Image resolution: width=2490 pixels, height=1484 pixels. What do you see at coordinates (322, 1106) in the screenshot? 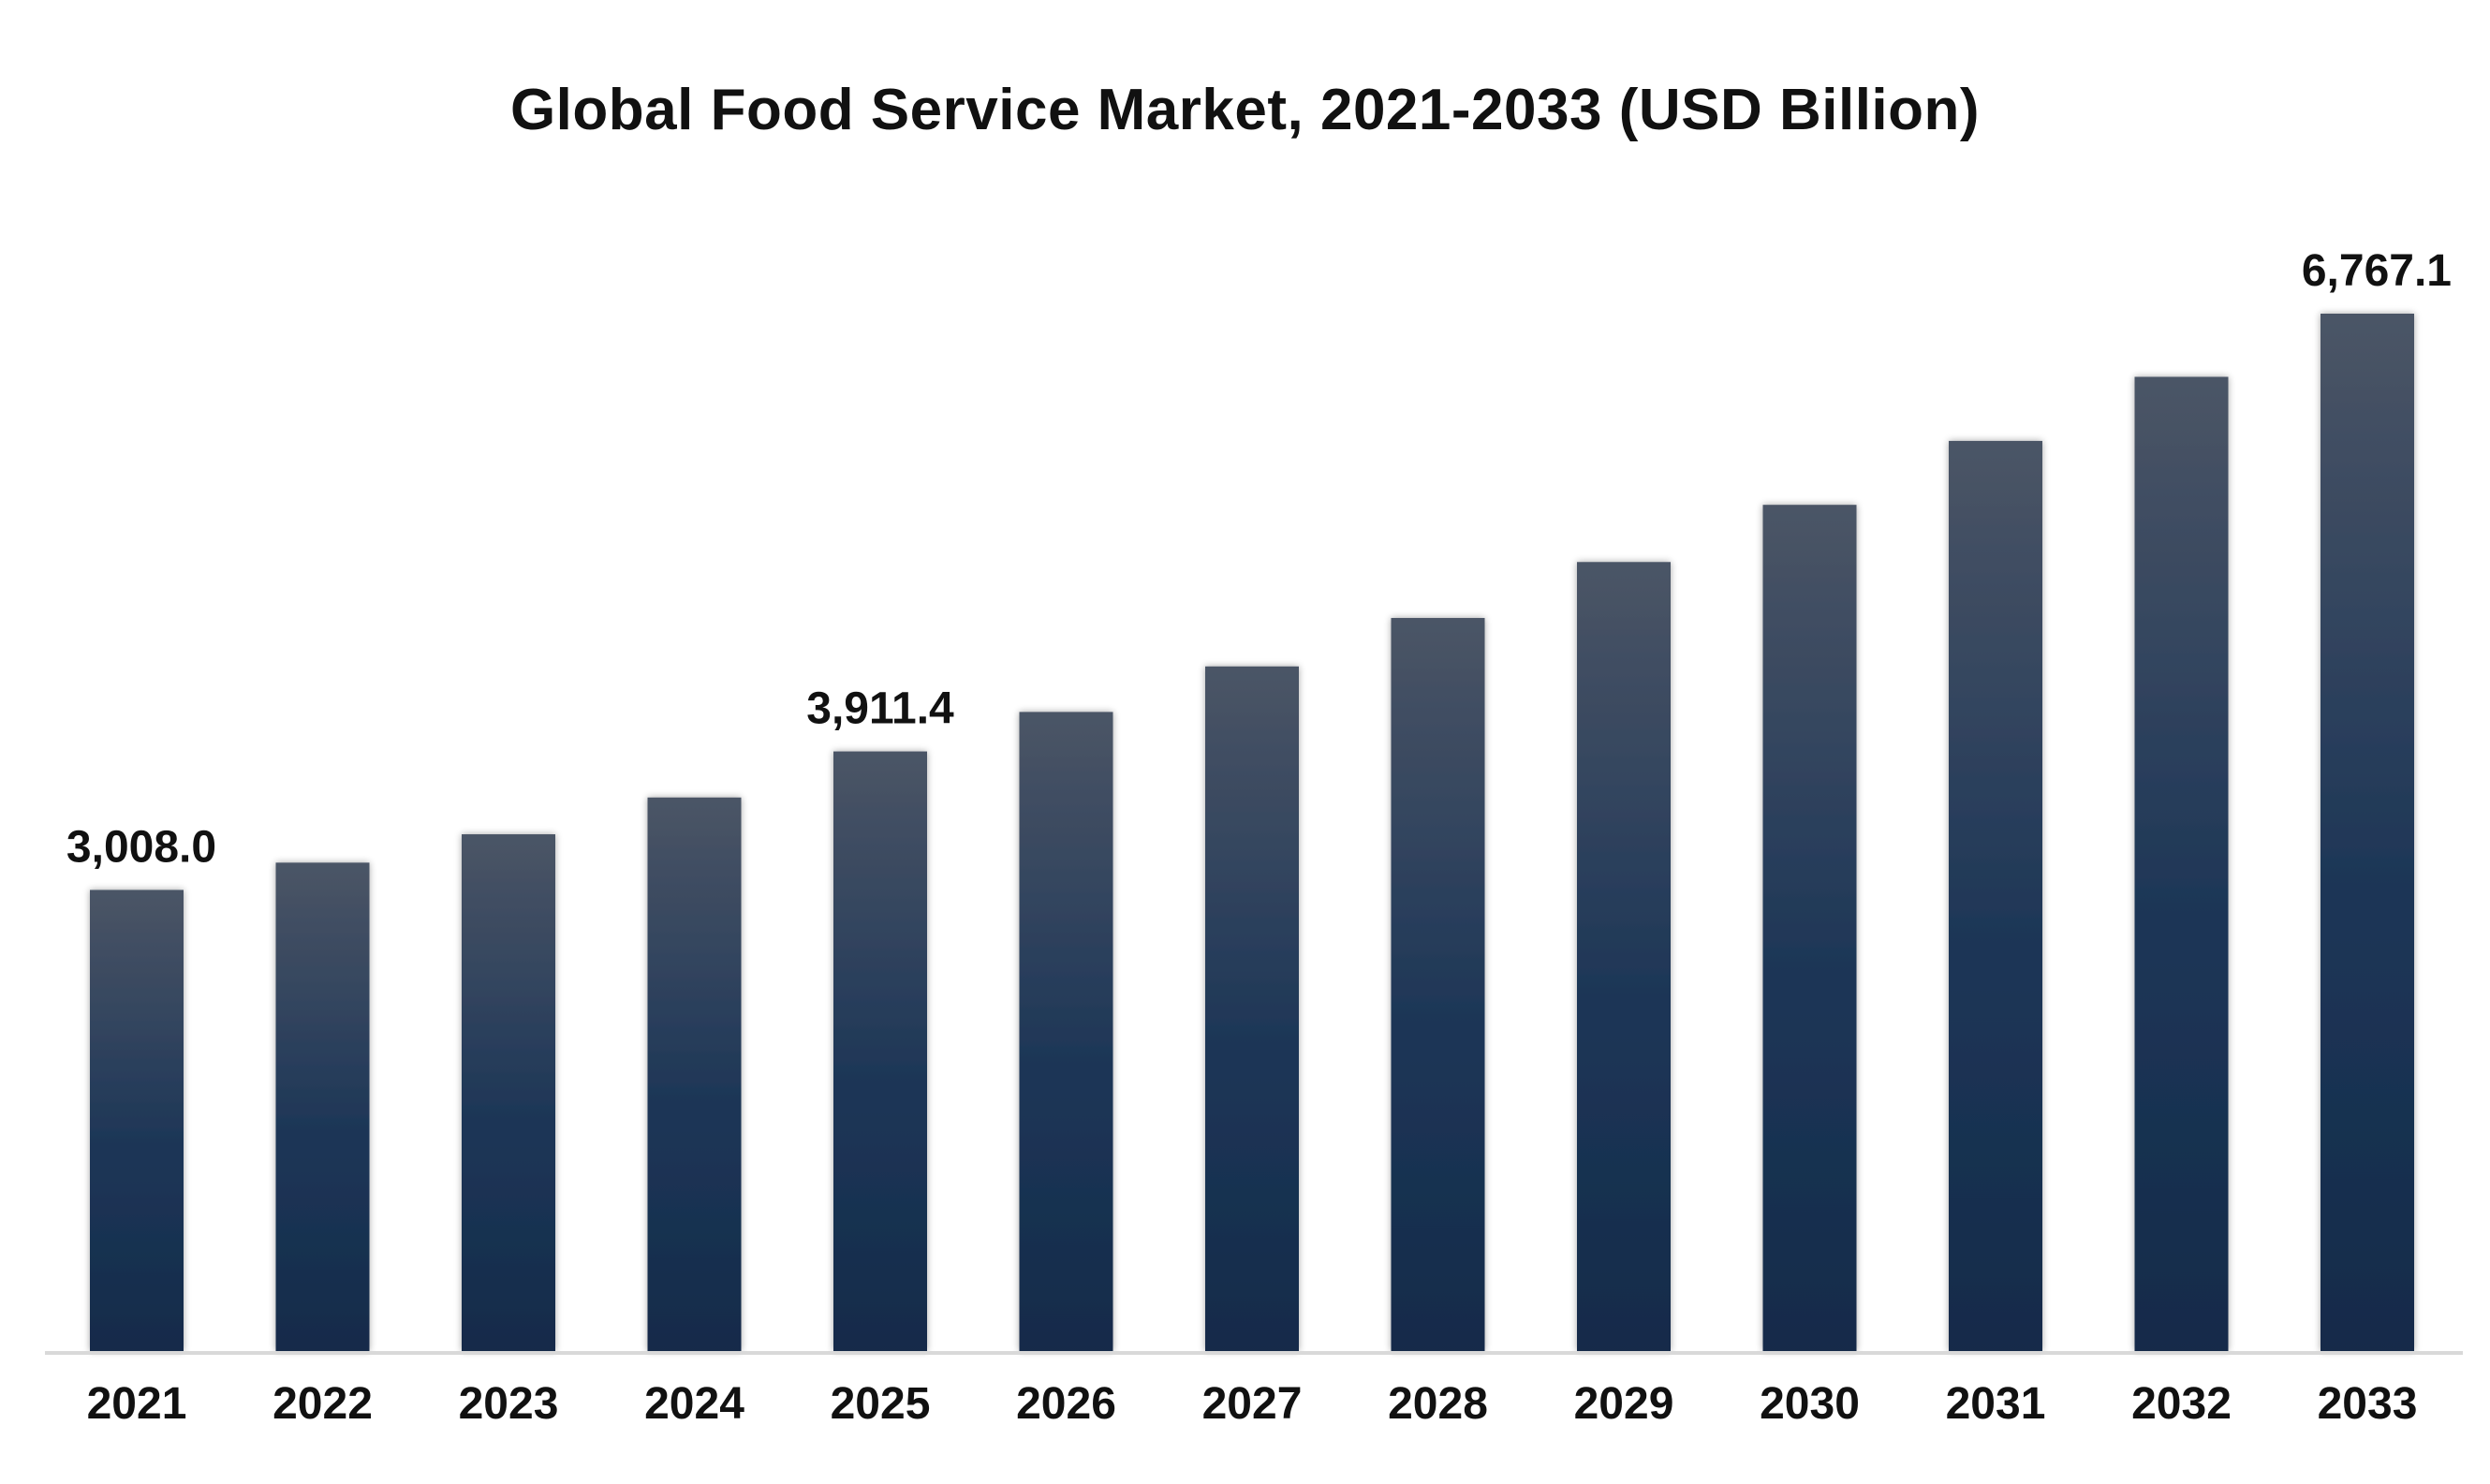
I see `bar-2022` at bounding box center [322, 1106].